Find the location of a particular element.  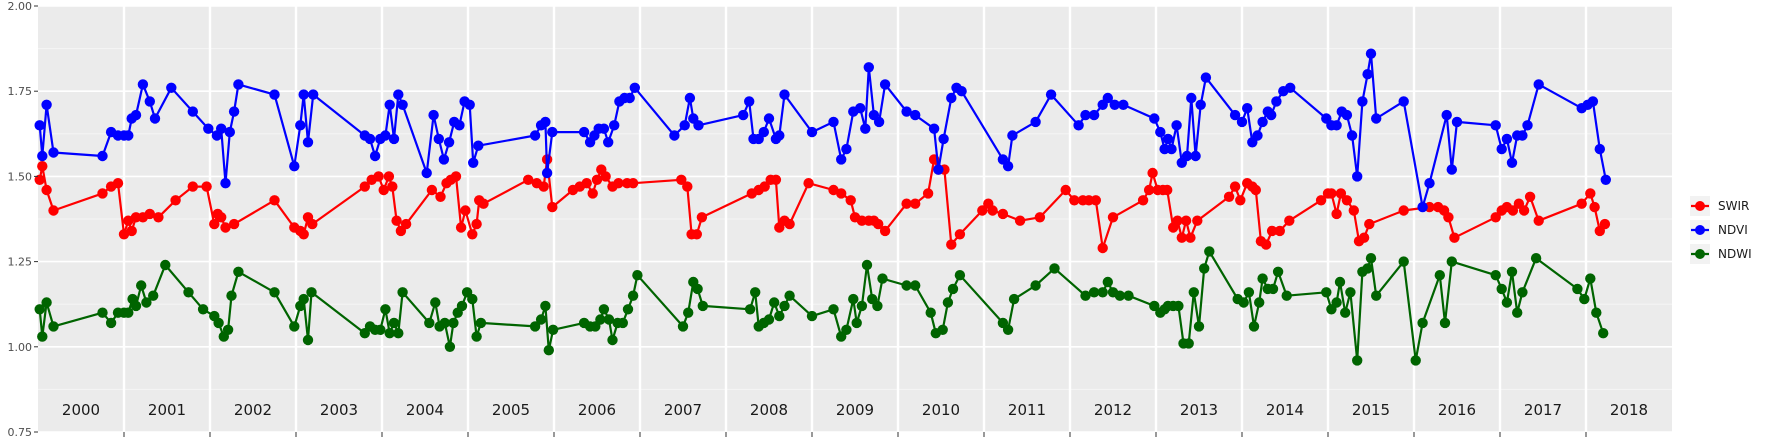

year-label: 2006 is located at coordinates (597, 410).